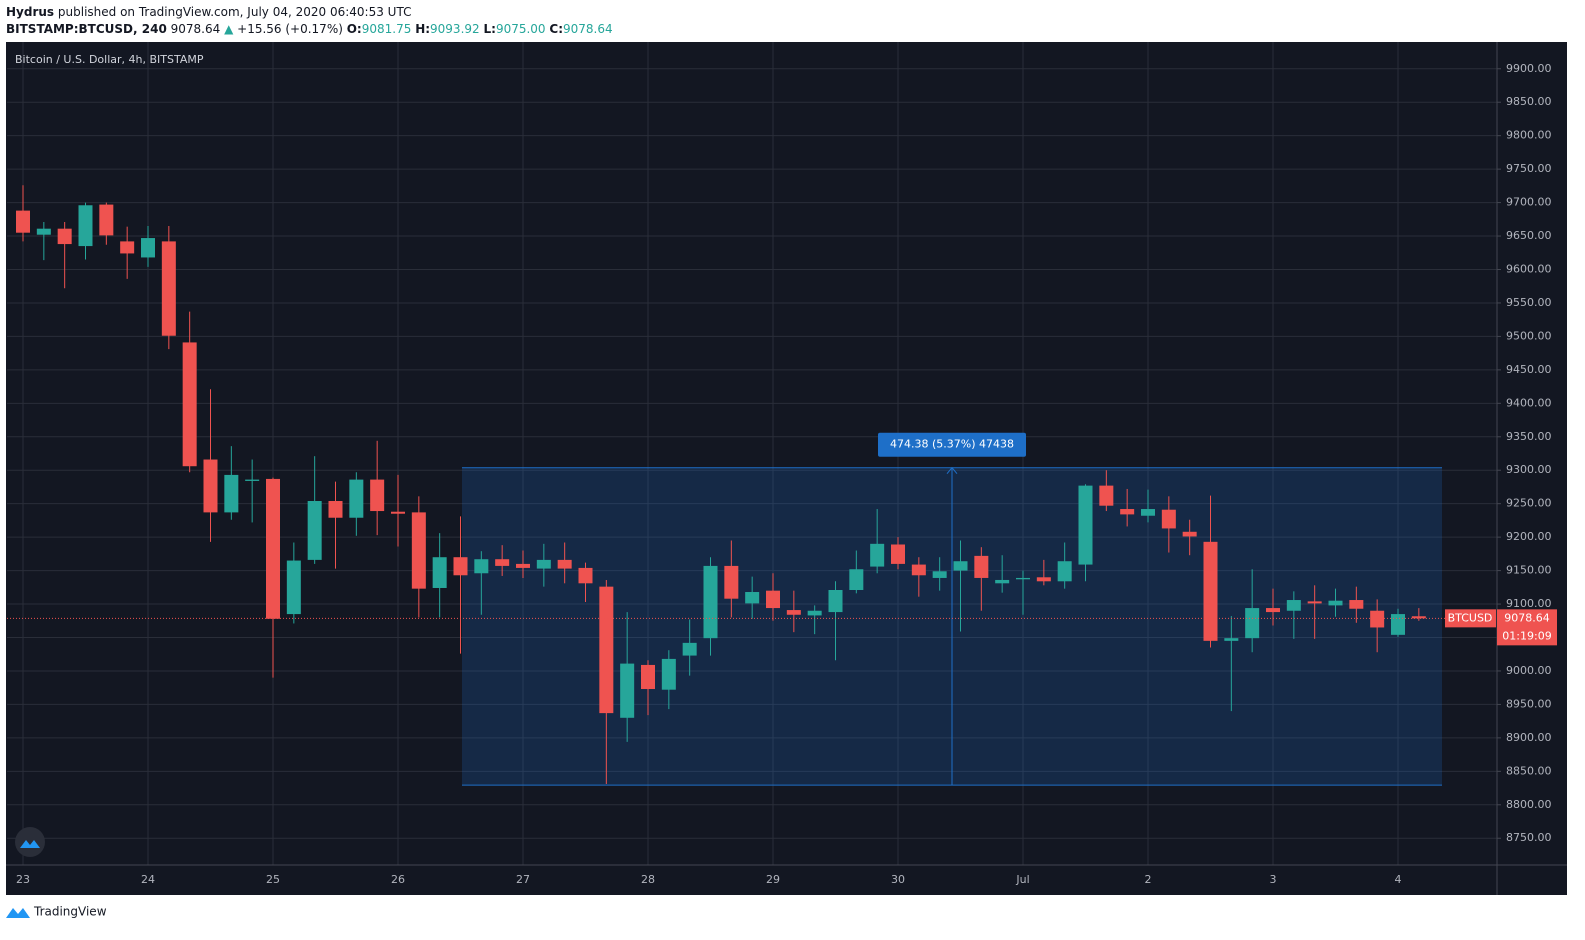  Describe the element at coordinates (30, 12) in the screenshot. I see `author: Hydrus` at that location.